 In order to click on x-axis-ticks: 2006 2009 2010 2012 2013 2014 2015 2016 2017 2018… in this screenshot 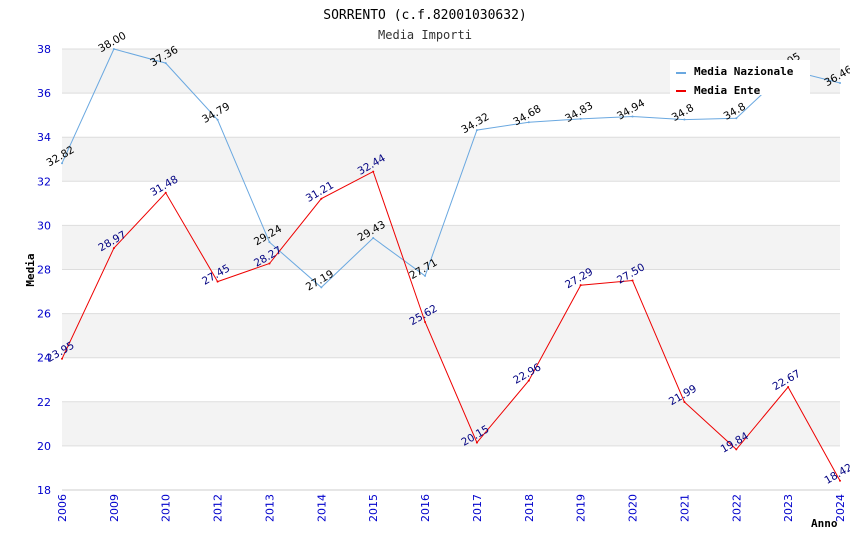, I will do `click(451, 508)`.